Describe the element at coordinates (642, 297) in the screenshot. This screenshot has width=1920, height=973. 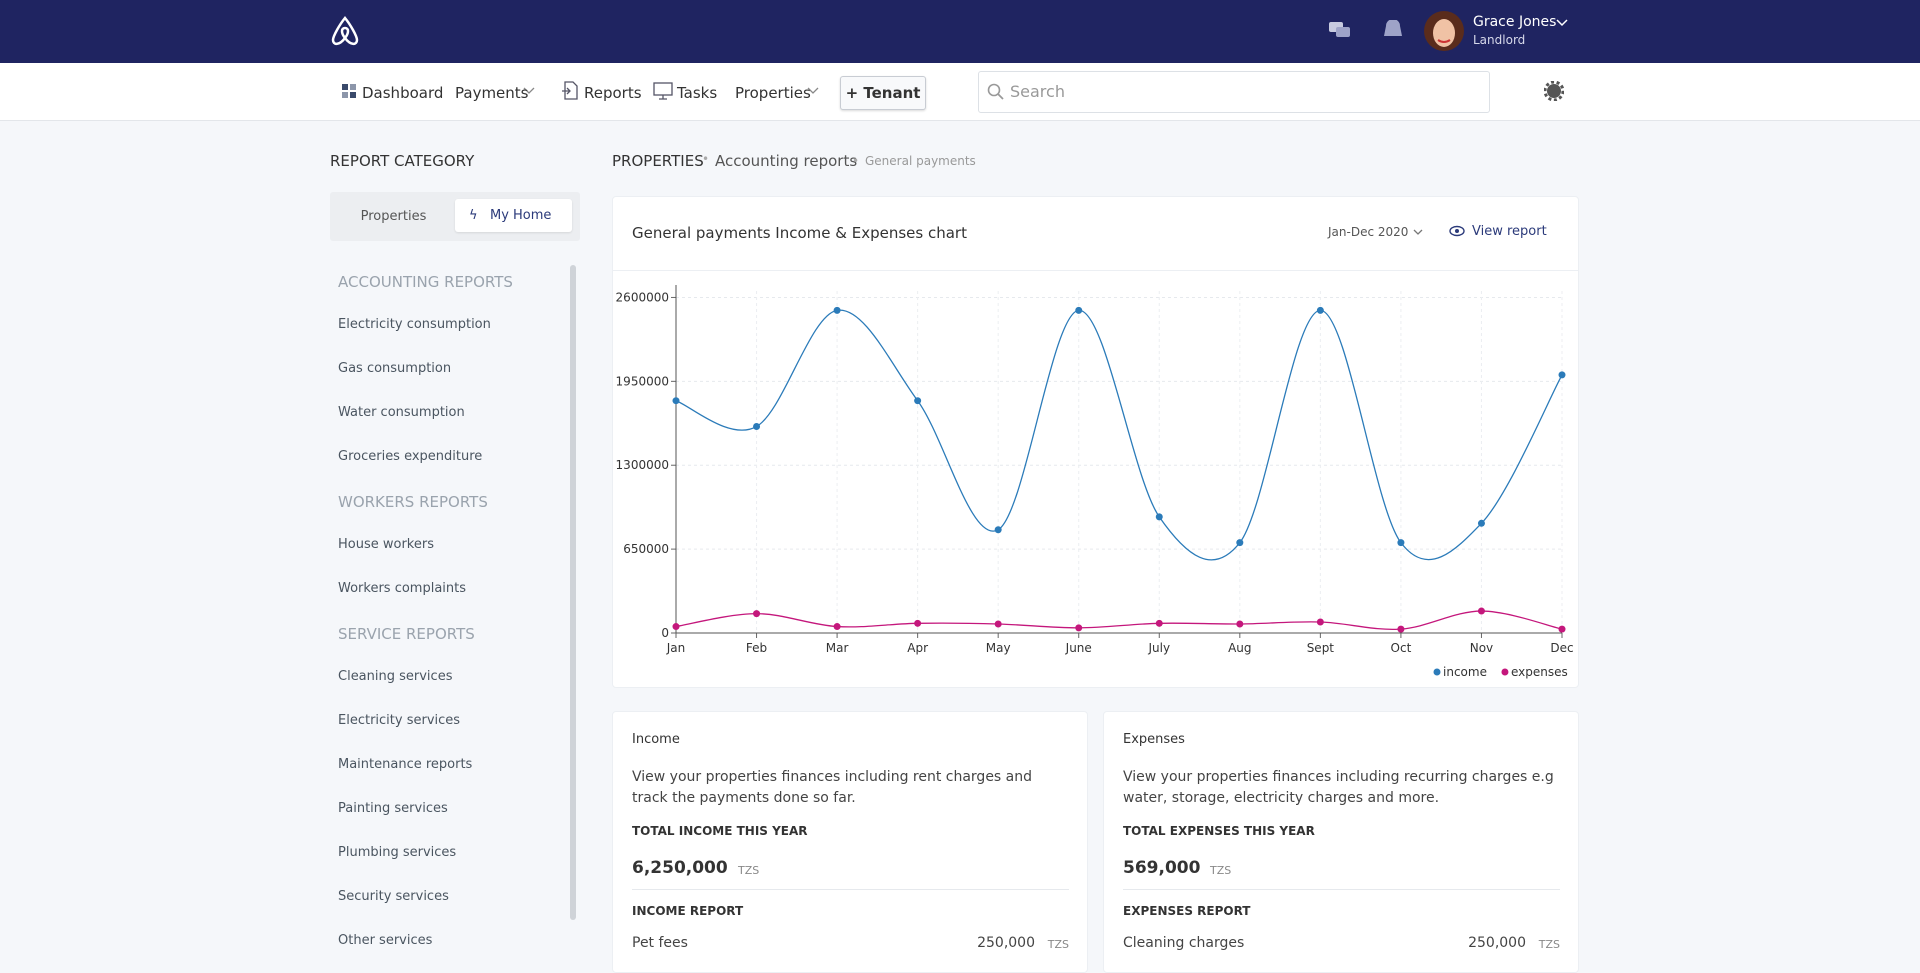
I see `y-tick-label: 2600000` at that location.